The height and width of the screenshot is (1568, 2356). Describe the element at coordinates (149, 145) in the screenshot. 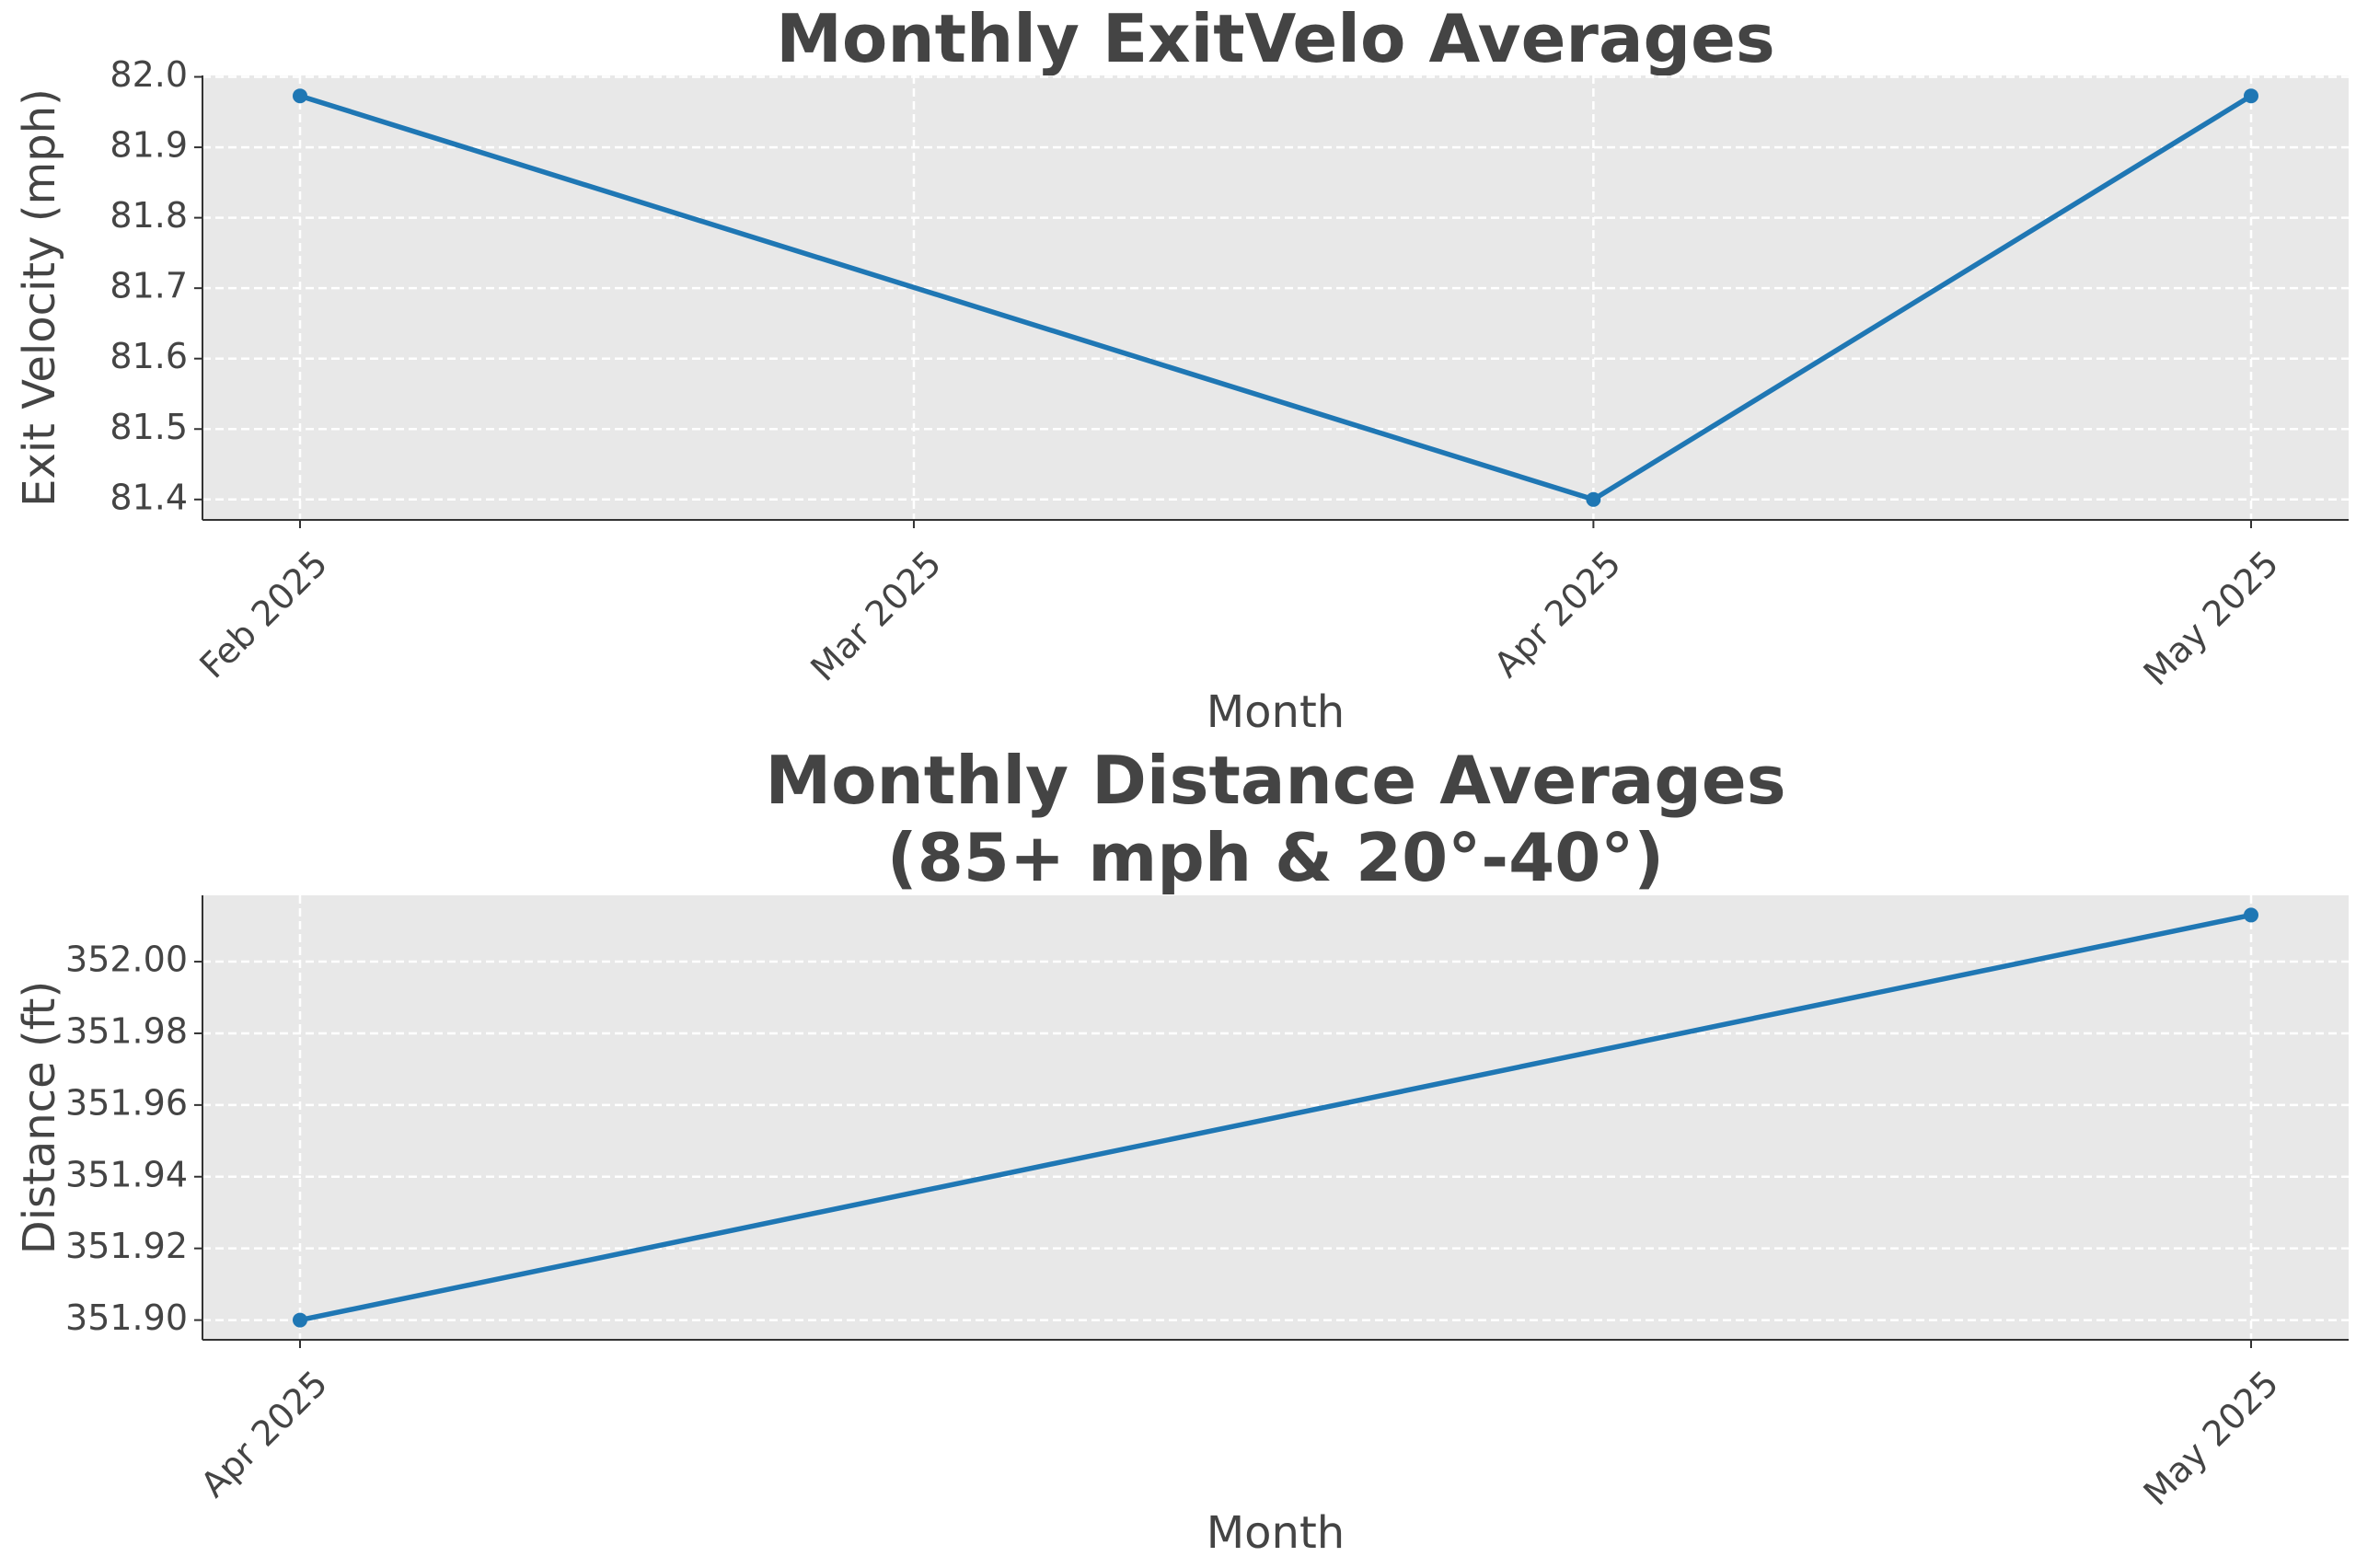

I see `y-tick-label: 81.9` at that location.